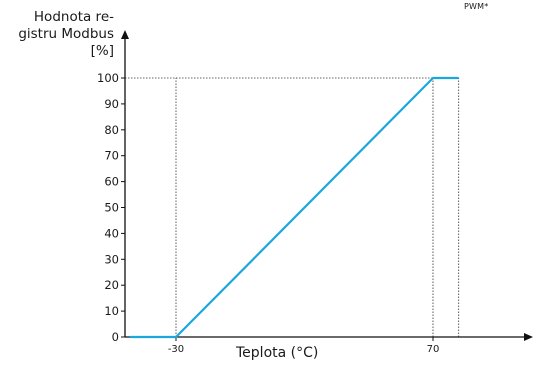  I want to click on pwm-tag: PWM*, so click(476, 6).